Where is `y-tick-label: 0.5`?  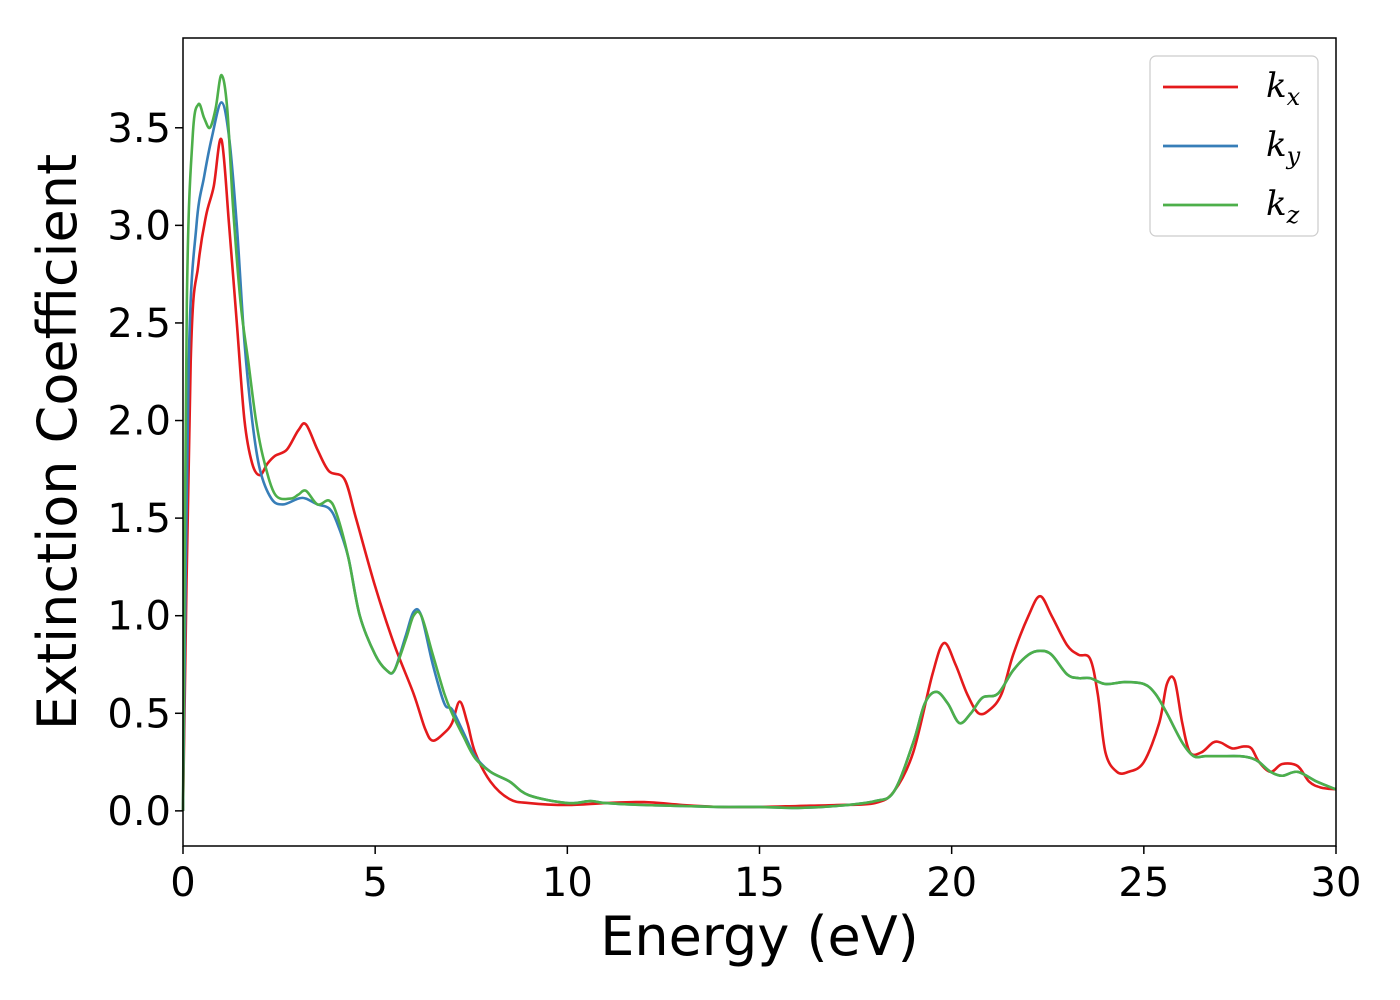
y-tick-label: 0.5 is located at coordinates (139, 714).